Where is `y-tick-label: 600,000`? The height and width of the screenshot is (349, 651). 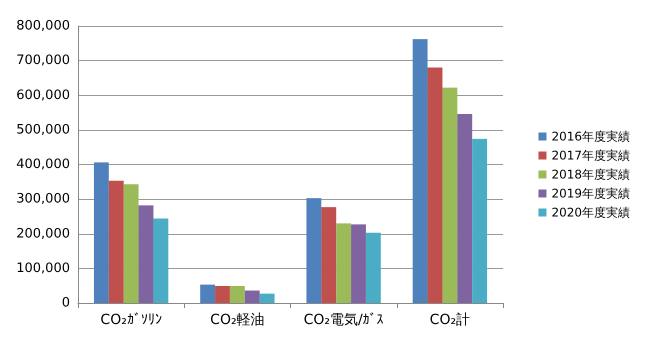
y-tick-label: 600,000 is located at coordinates (43, 95).